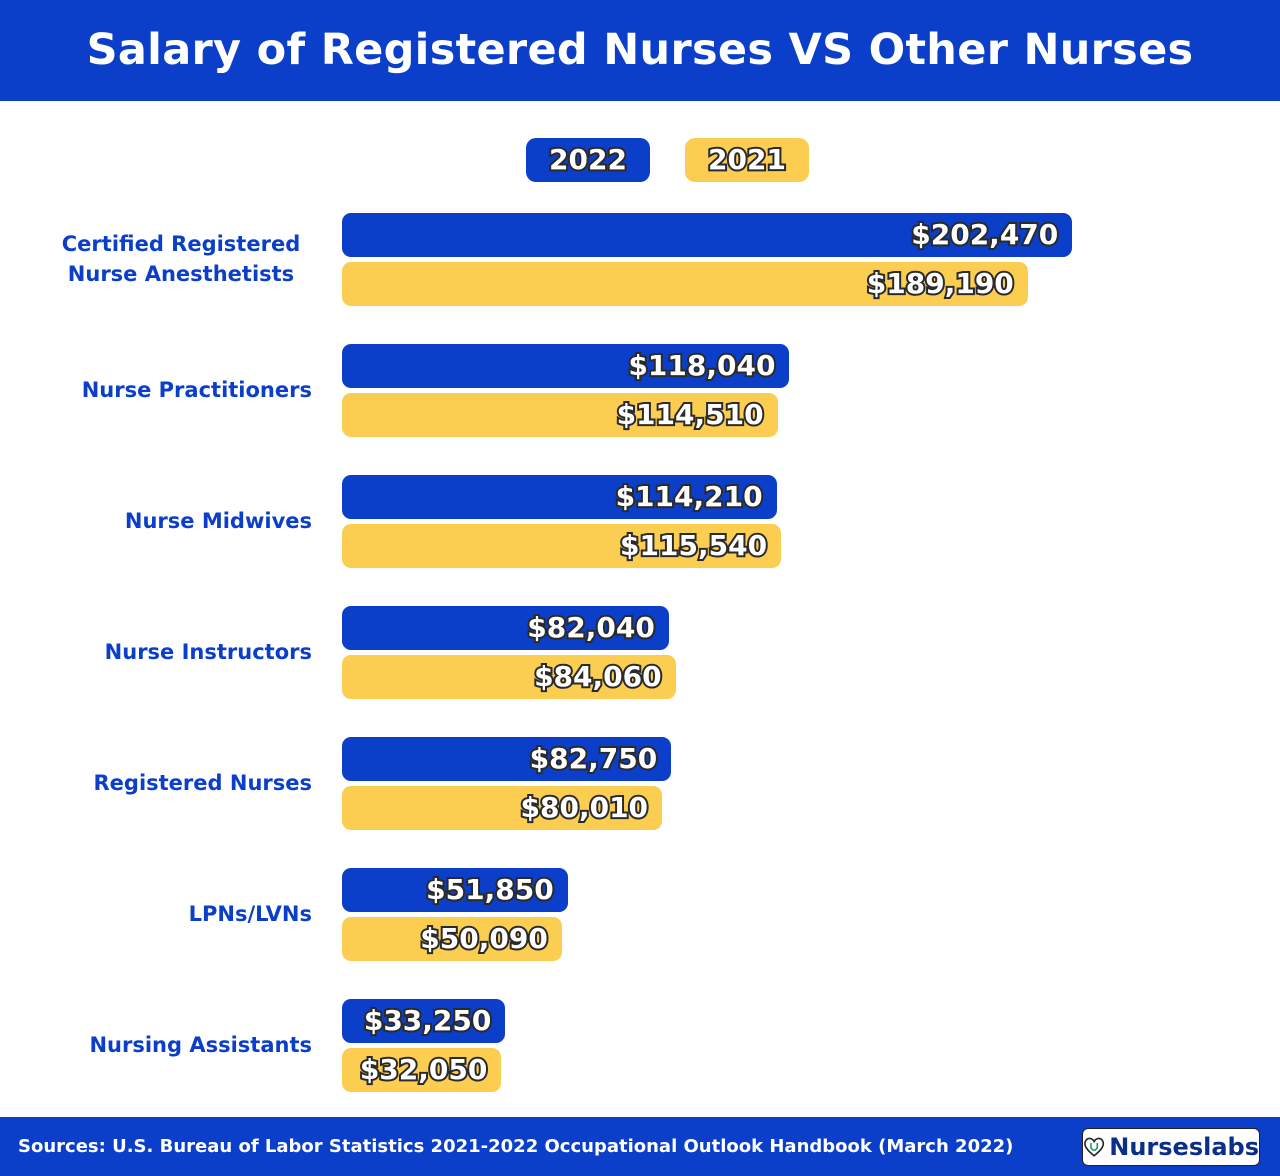 This screenshot has height=1176, width=1280. What do you see at coordinates (984, 234) in the screenshot?
I see `data-label: $202,470` at bounding box center [984, 234].